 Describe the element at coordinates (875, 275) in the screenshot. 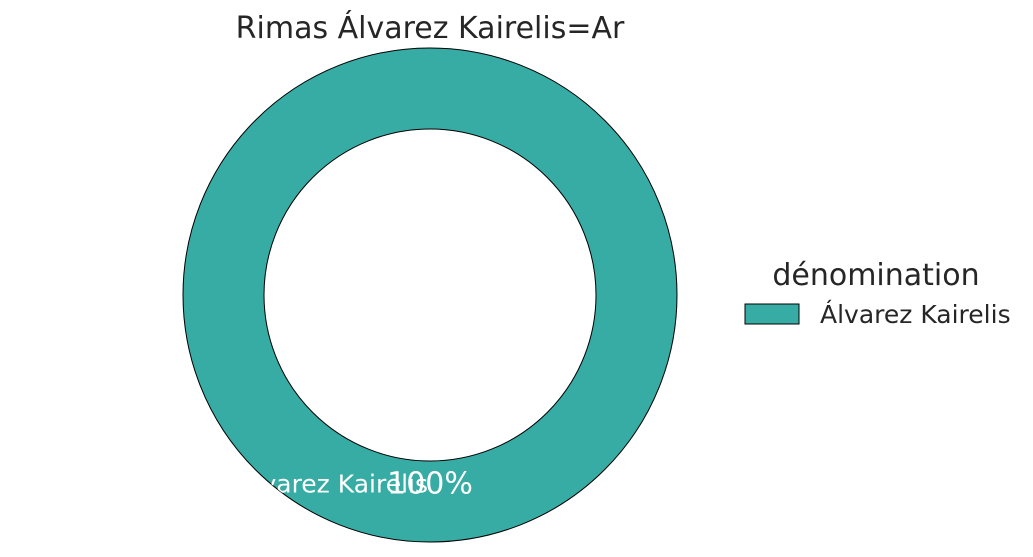

I see `legend-title: dénomination` at that location.